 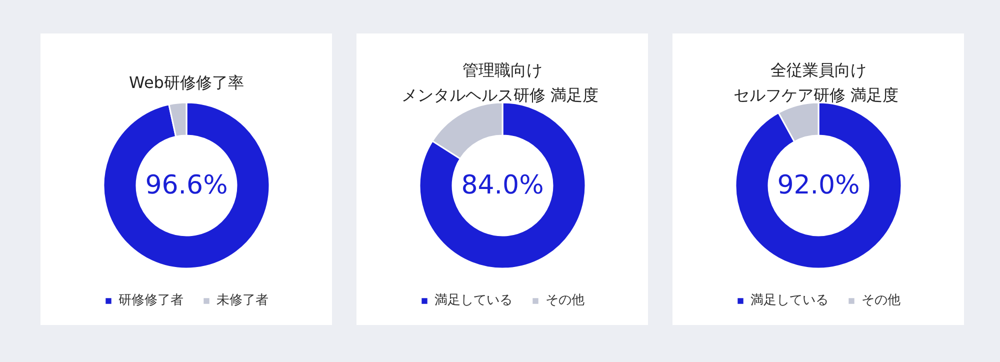 I want to click on data-label: 84.0%, so click(x=502, y=185).